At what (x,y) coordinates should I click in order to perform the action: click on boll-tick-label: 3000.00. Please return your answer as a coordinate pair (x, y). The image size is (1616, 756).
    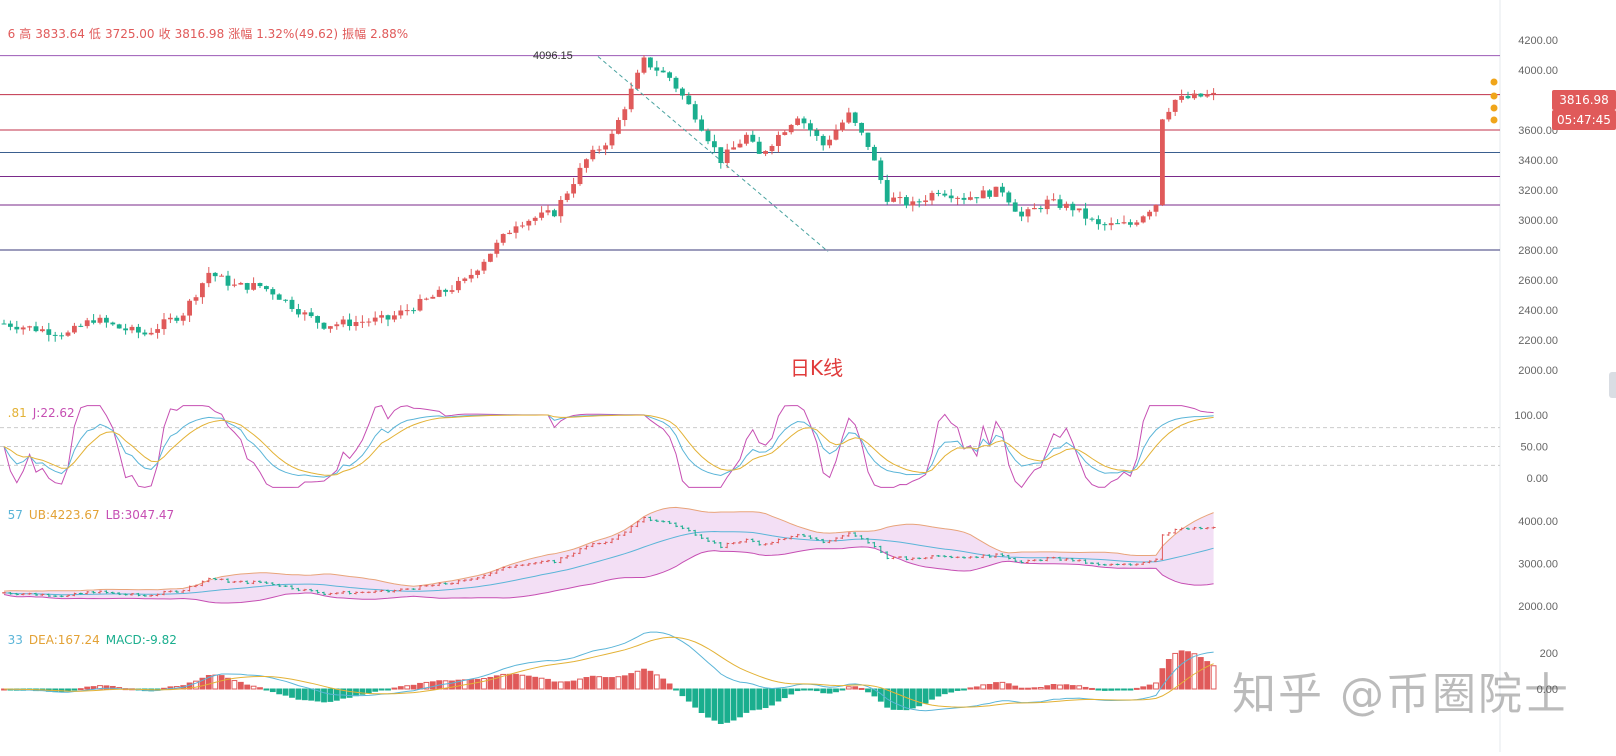
    Looking at the image, I should click on (1538, 565).